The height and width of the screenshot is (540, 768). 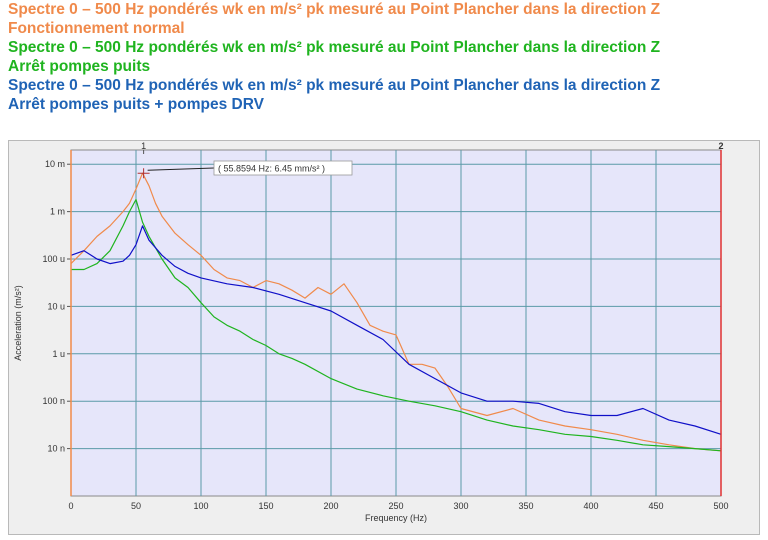 What do you see at coordinates (200, 506) in the screenshot?
I see `x-tick-label: 100` at bounding box center [200, 506].